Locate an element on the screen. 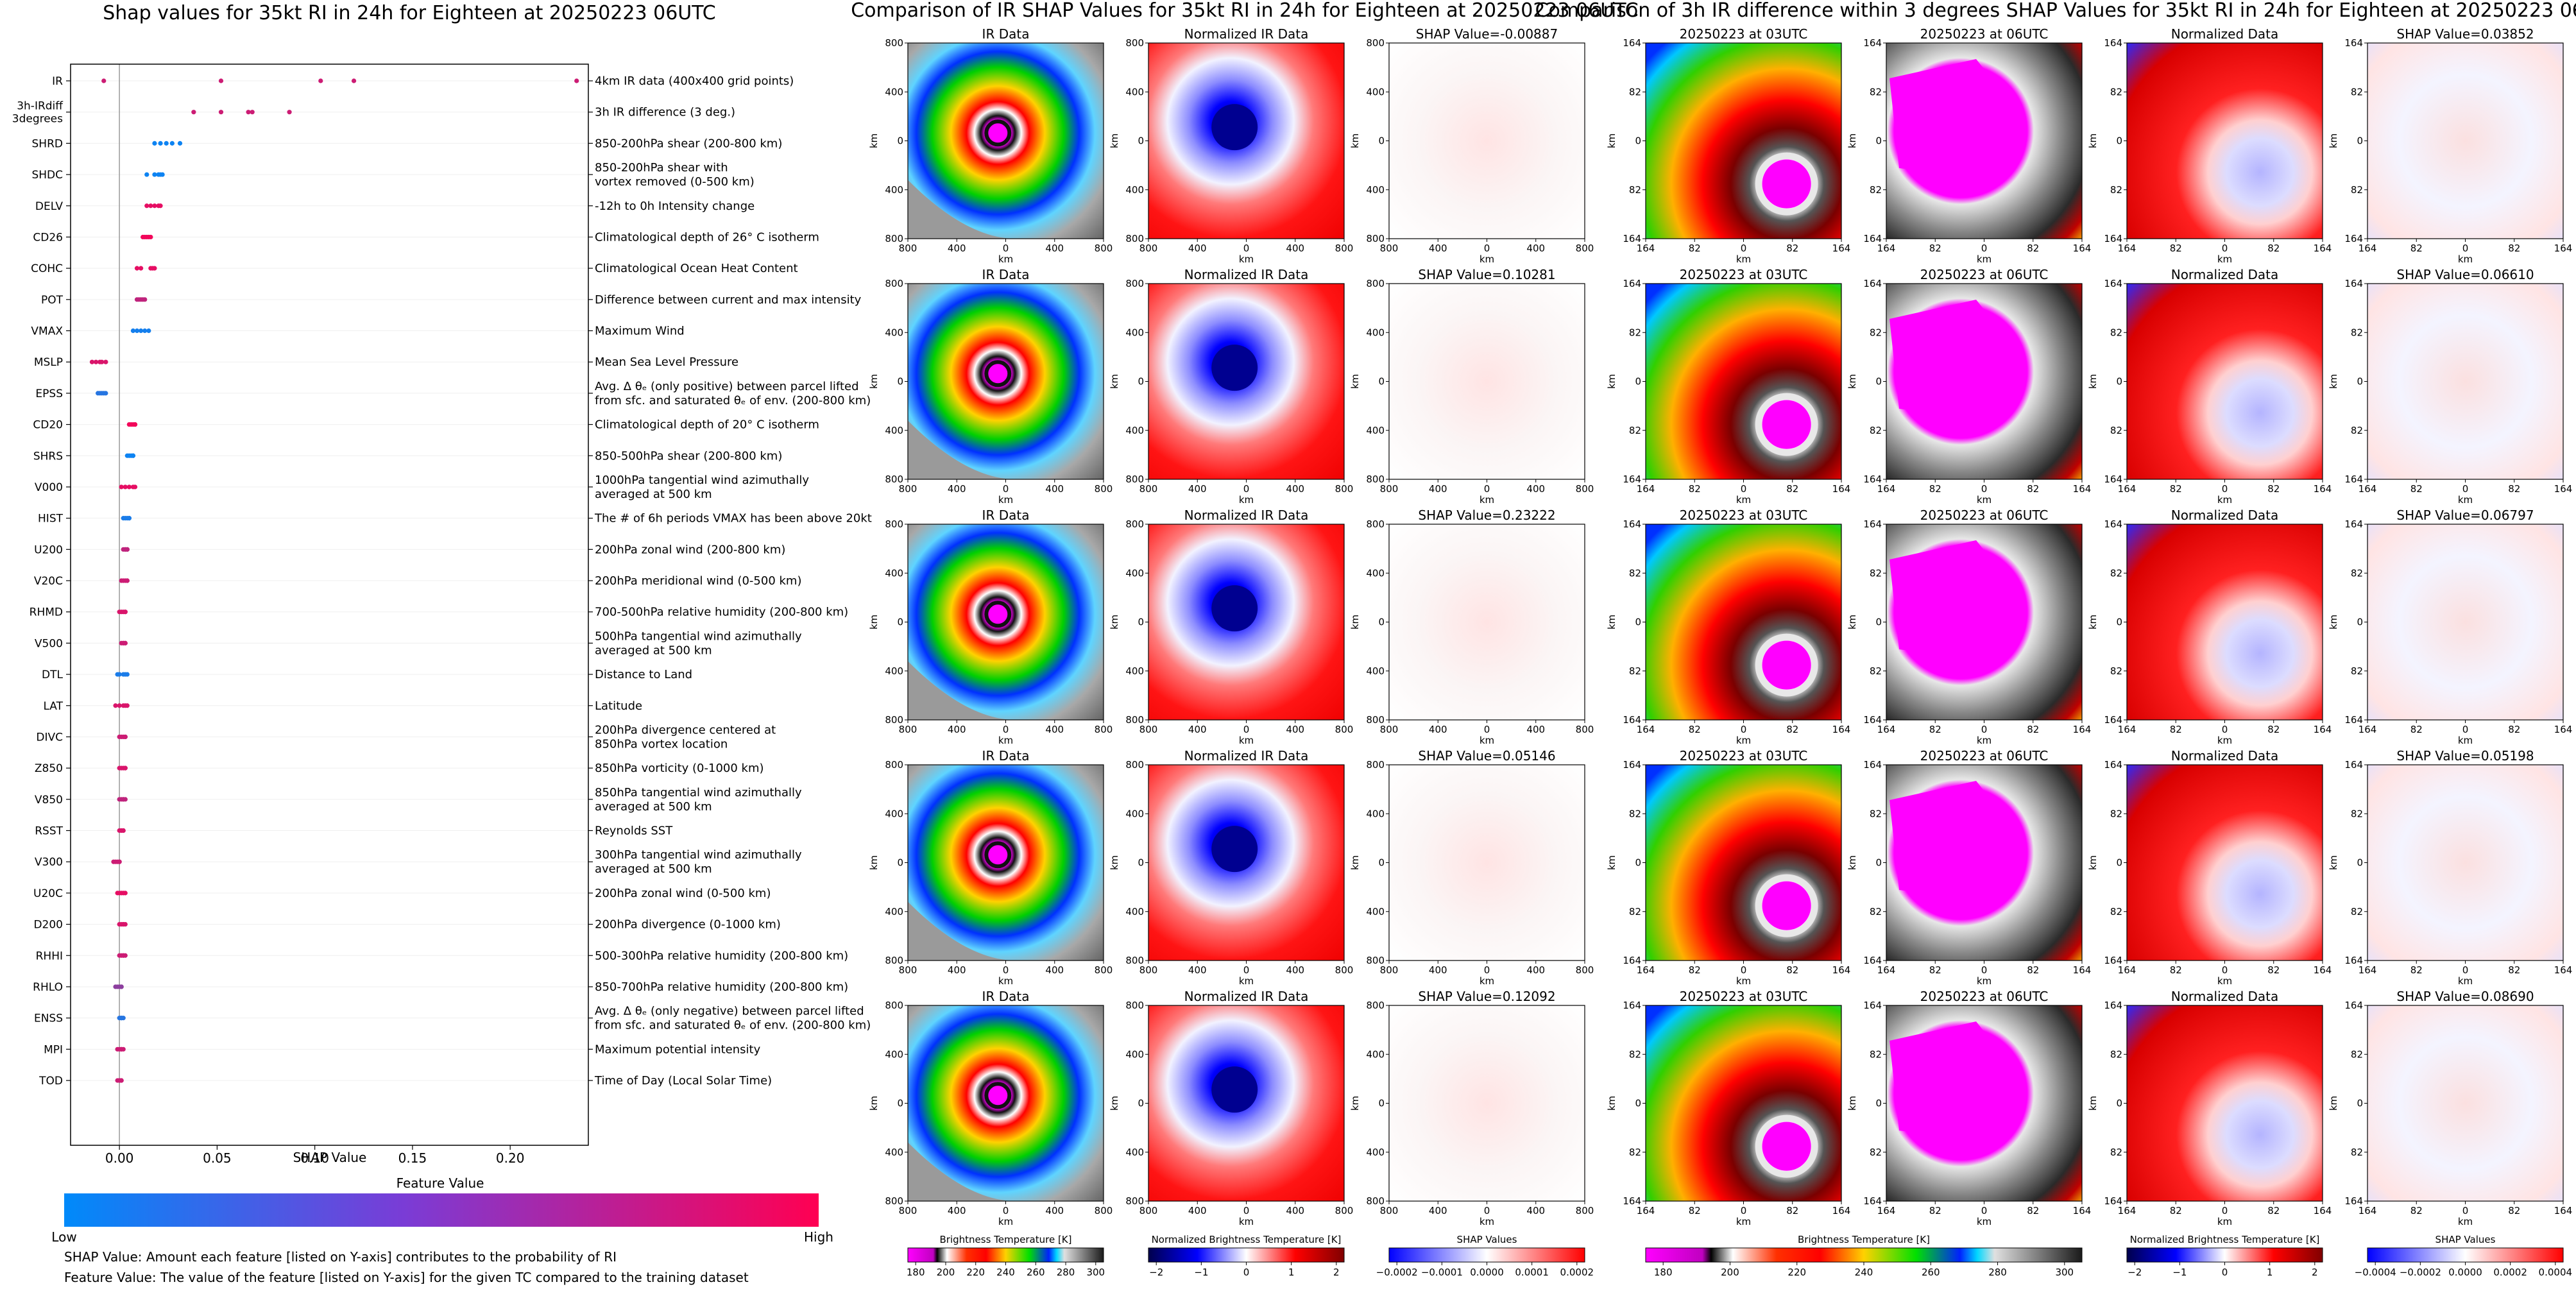 This screenshot has height=1289, width=2576. panel-image-ir03 is located at coordinates (1744, 382).